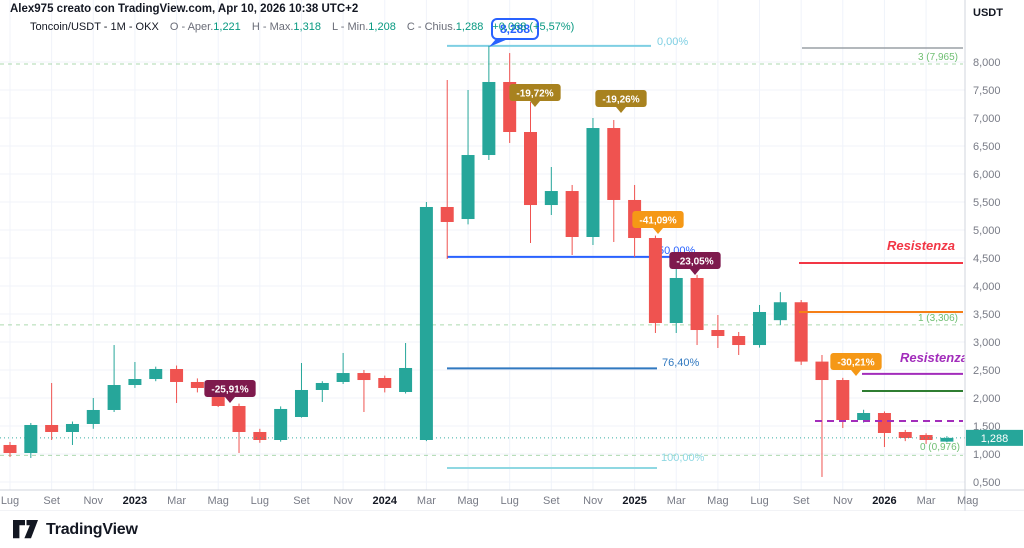  Describe the element at coordinates (307, 27) in the screenshot. I see `high-value: 1,318` at that location.